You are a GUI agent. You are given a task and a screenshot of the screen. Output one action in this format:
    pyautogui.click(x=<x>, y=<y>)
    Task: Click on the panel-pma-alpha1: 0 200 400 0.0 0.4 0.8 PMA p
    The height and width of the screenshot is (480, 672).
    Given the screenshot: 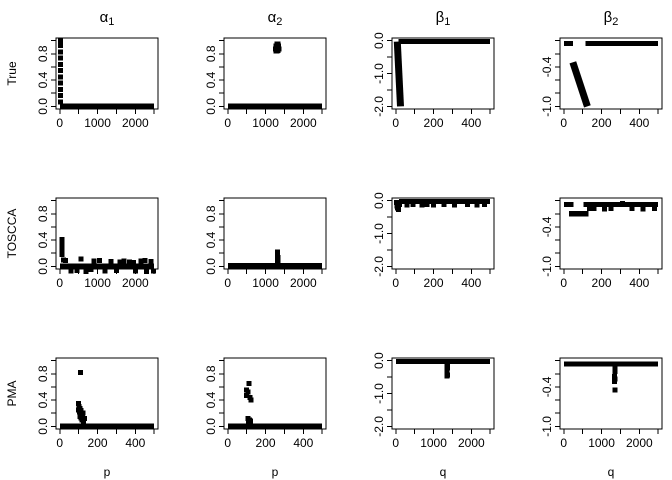 What is the action you would take?
    pyautogui.click(x=84, y=400)
    